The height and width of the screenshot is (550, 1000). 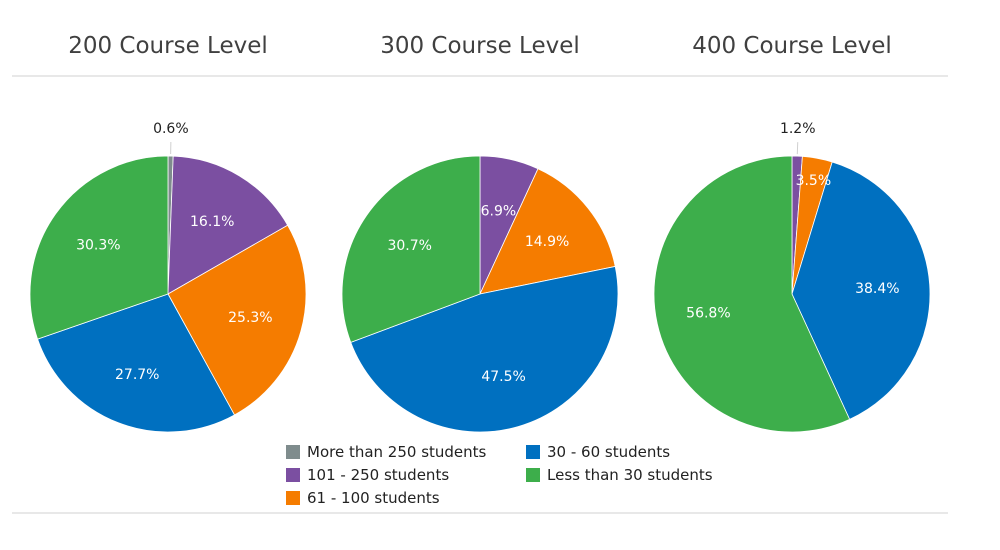 I want to click on legend-item: Less than 30 students, so click(x=626, y=474).